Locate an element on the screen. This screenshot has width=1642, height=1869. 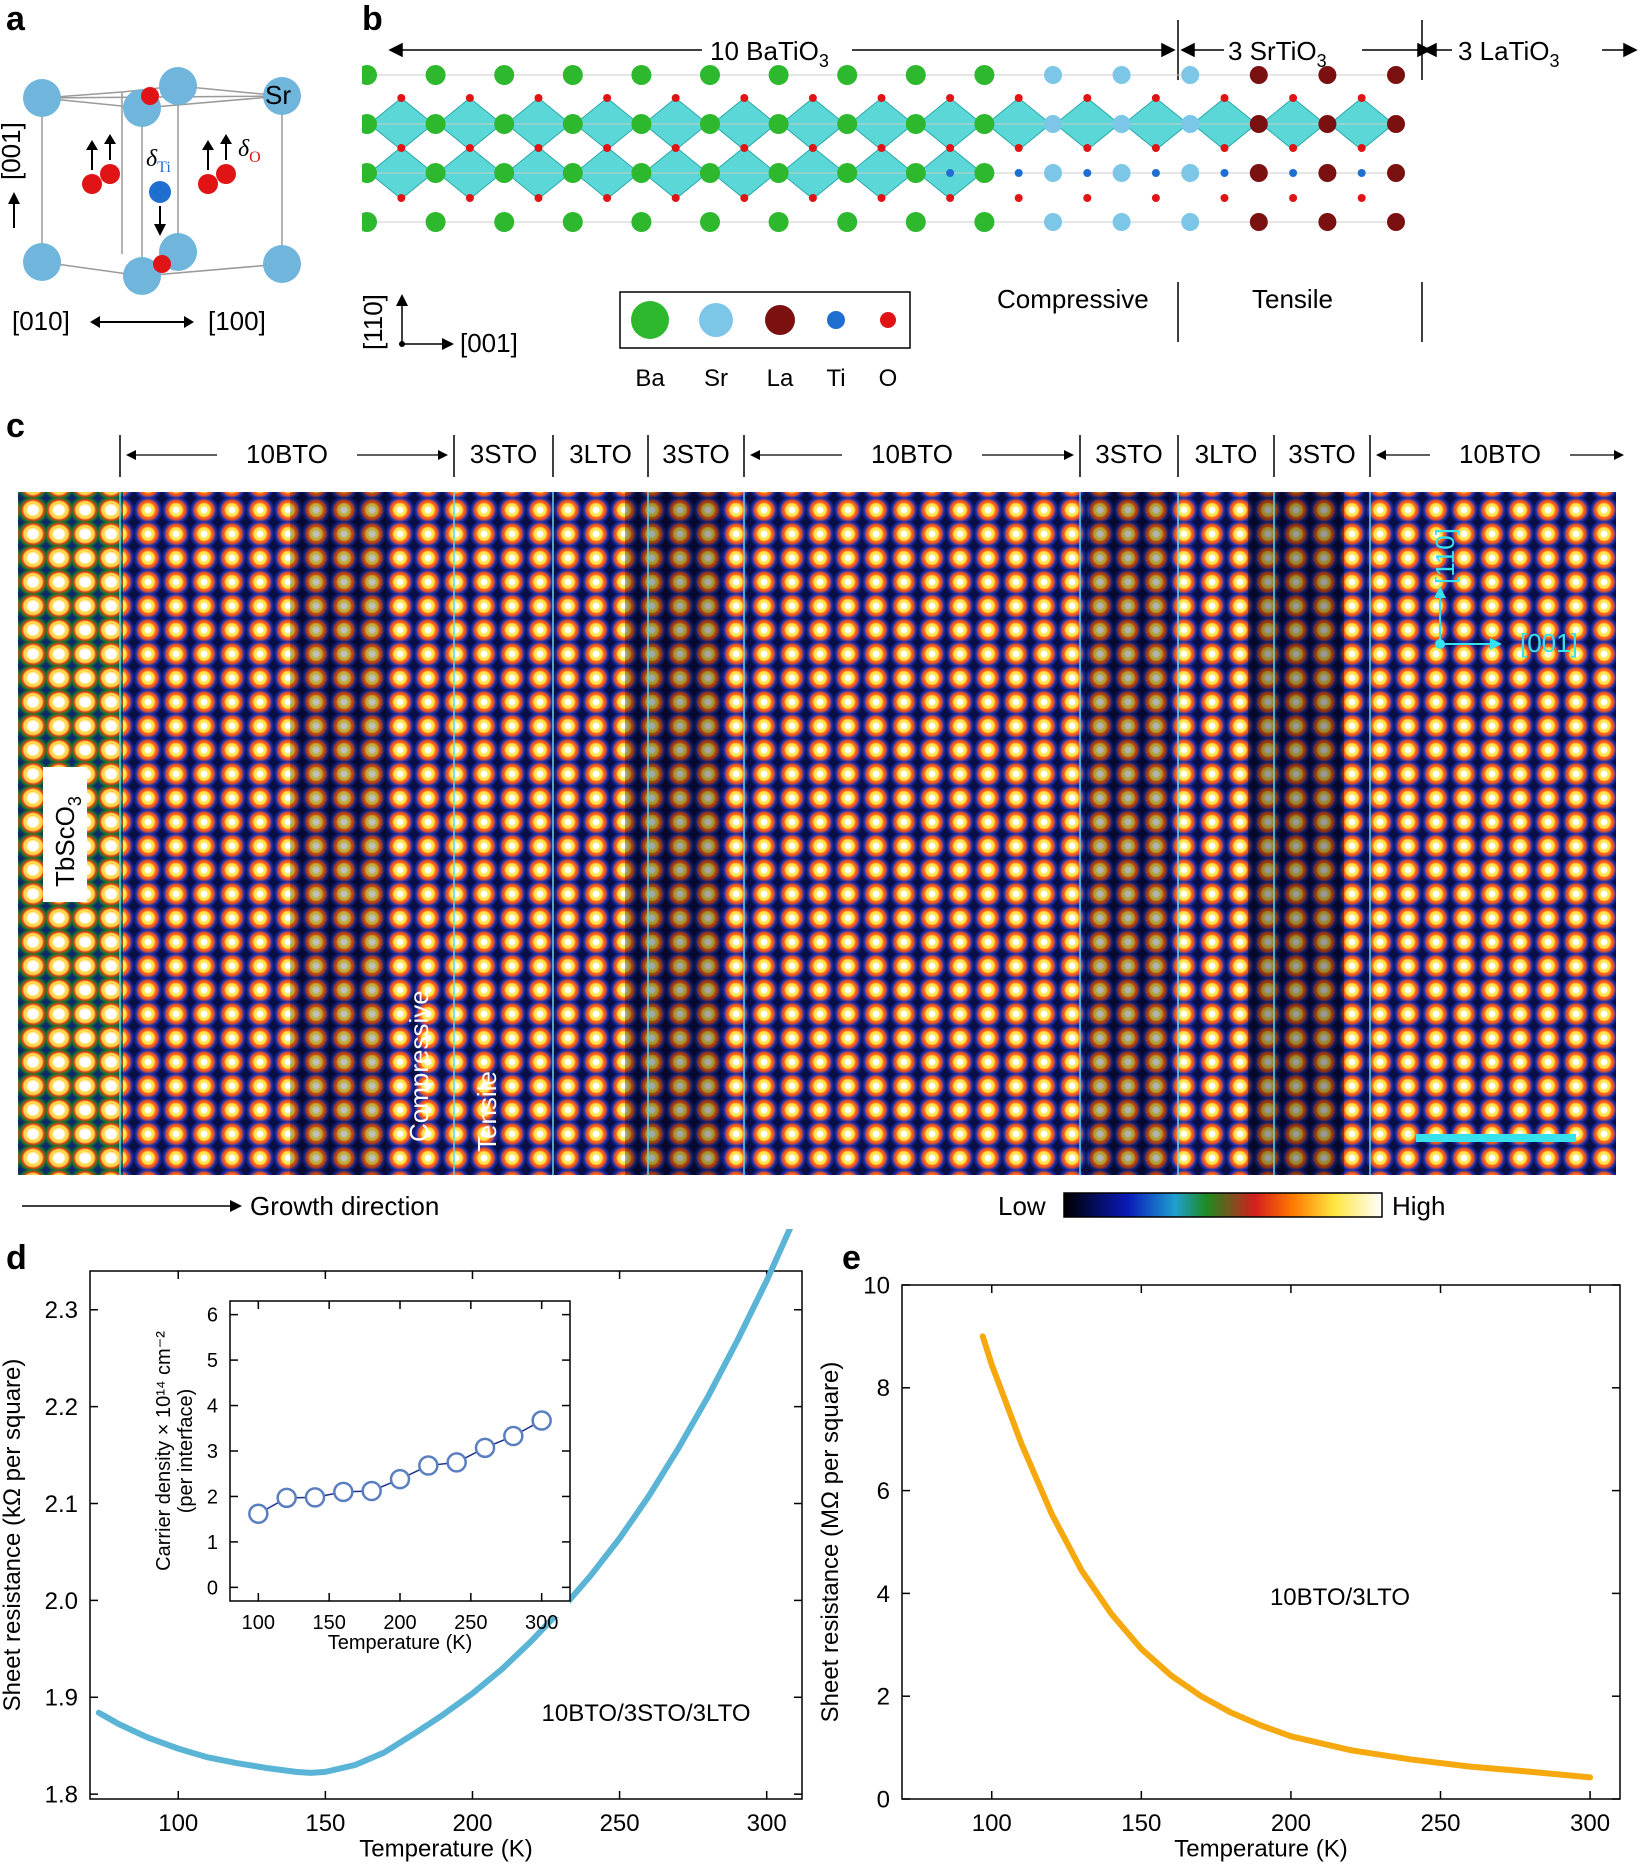
segment-label-6: 3LTO is located at coordinates (1226, 454).